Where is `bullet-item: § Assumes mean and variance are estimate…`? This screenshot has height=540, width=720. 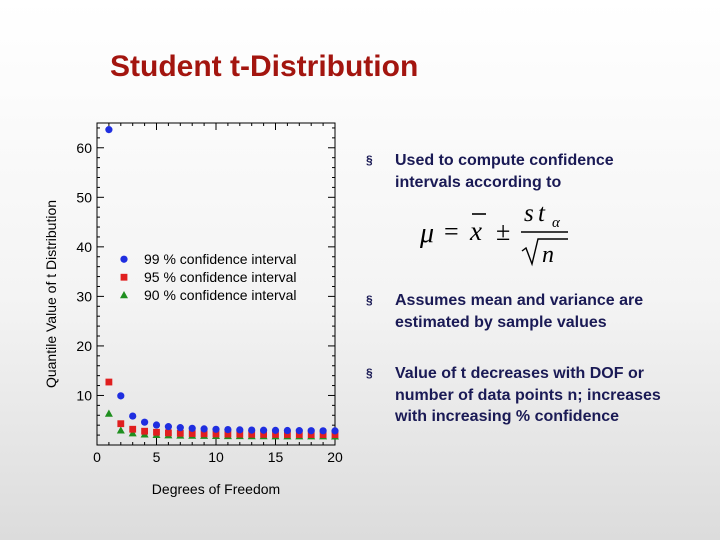 bullet-item: § Assumes mean and variance are estimate… is located at coordinates (520, 311).